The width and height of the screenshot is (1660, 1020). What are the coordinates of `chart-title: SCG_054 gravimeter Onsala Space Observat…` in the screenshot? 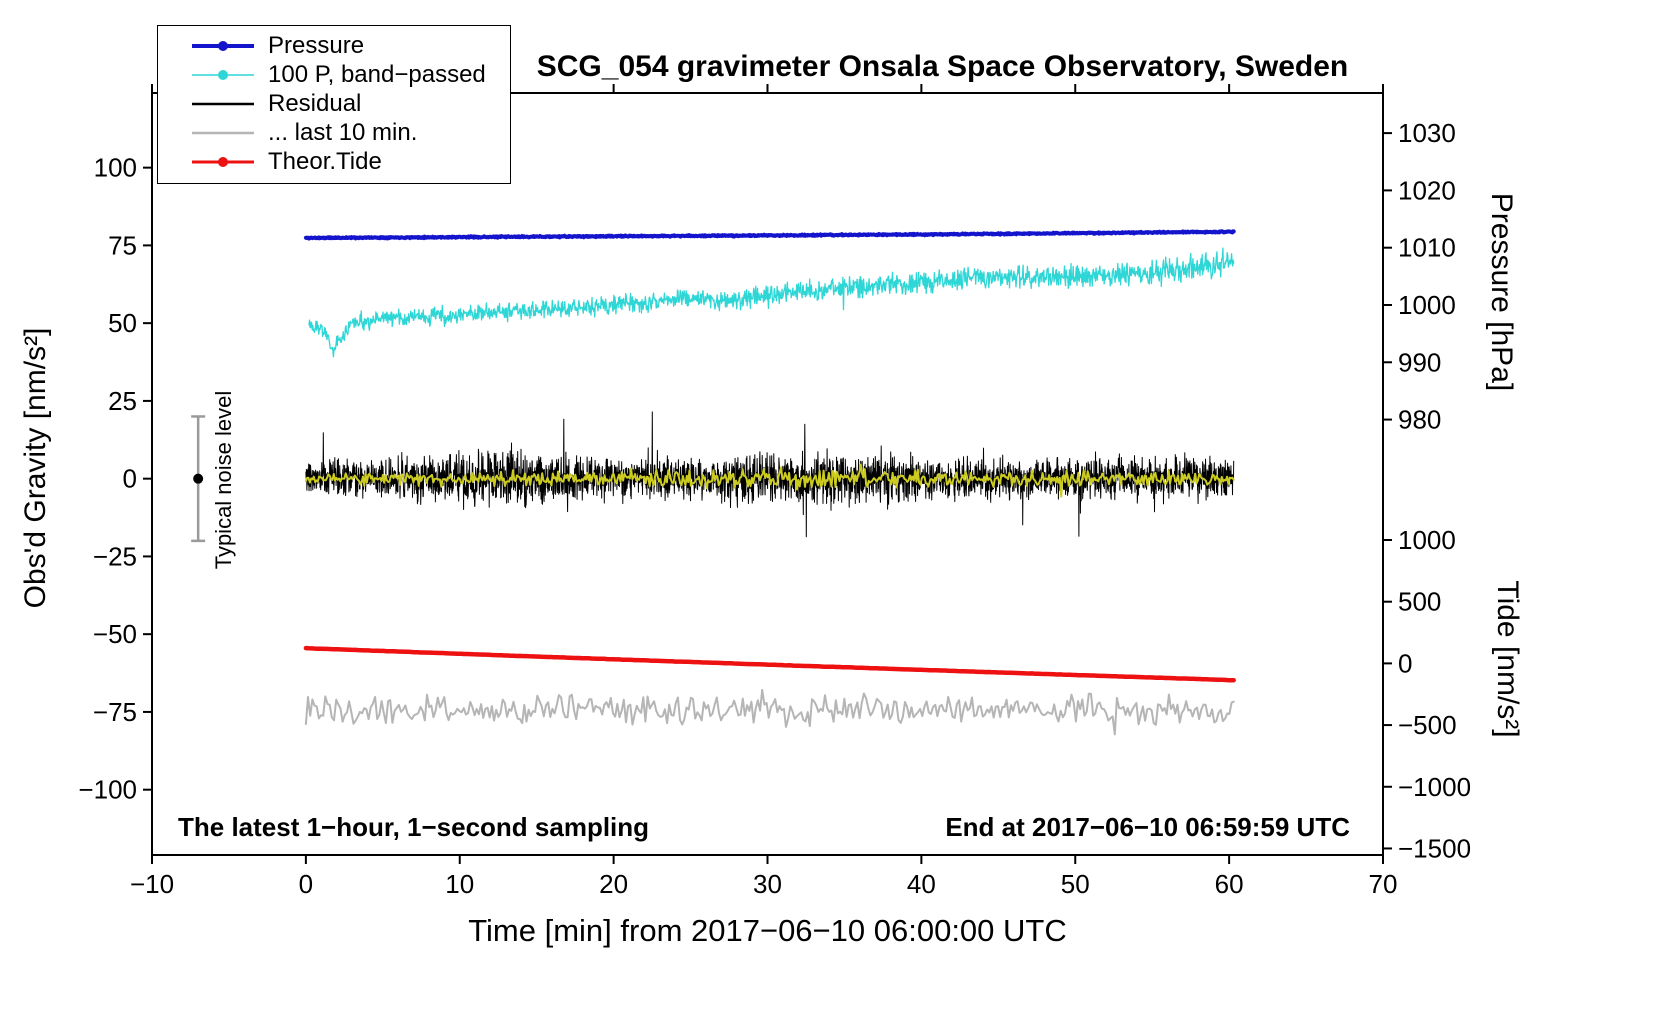 It's located at (942, 66).